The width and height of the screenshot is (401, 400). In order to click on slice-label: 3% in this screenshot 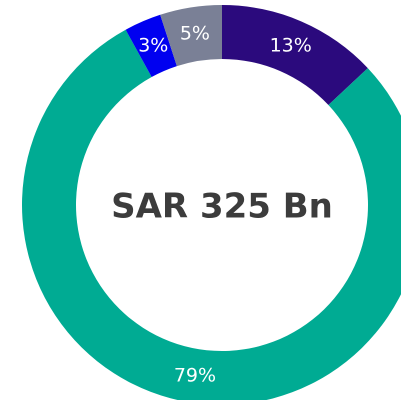, I will do `click(153, 46)`.